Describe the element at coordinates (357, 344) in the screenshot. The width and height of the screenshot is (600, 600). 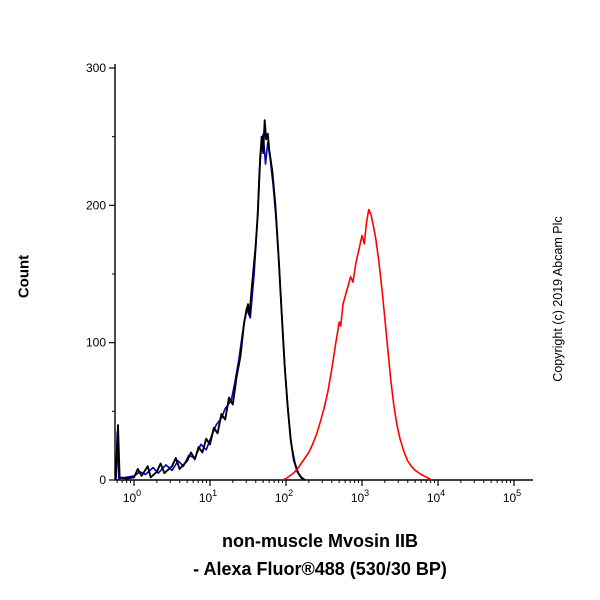
I see `series-anti-myosin-red` at that location.